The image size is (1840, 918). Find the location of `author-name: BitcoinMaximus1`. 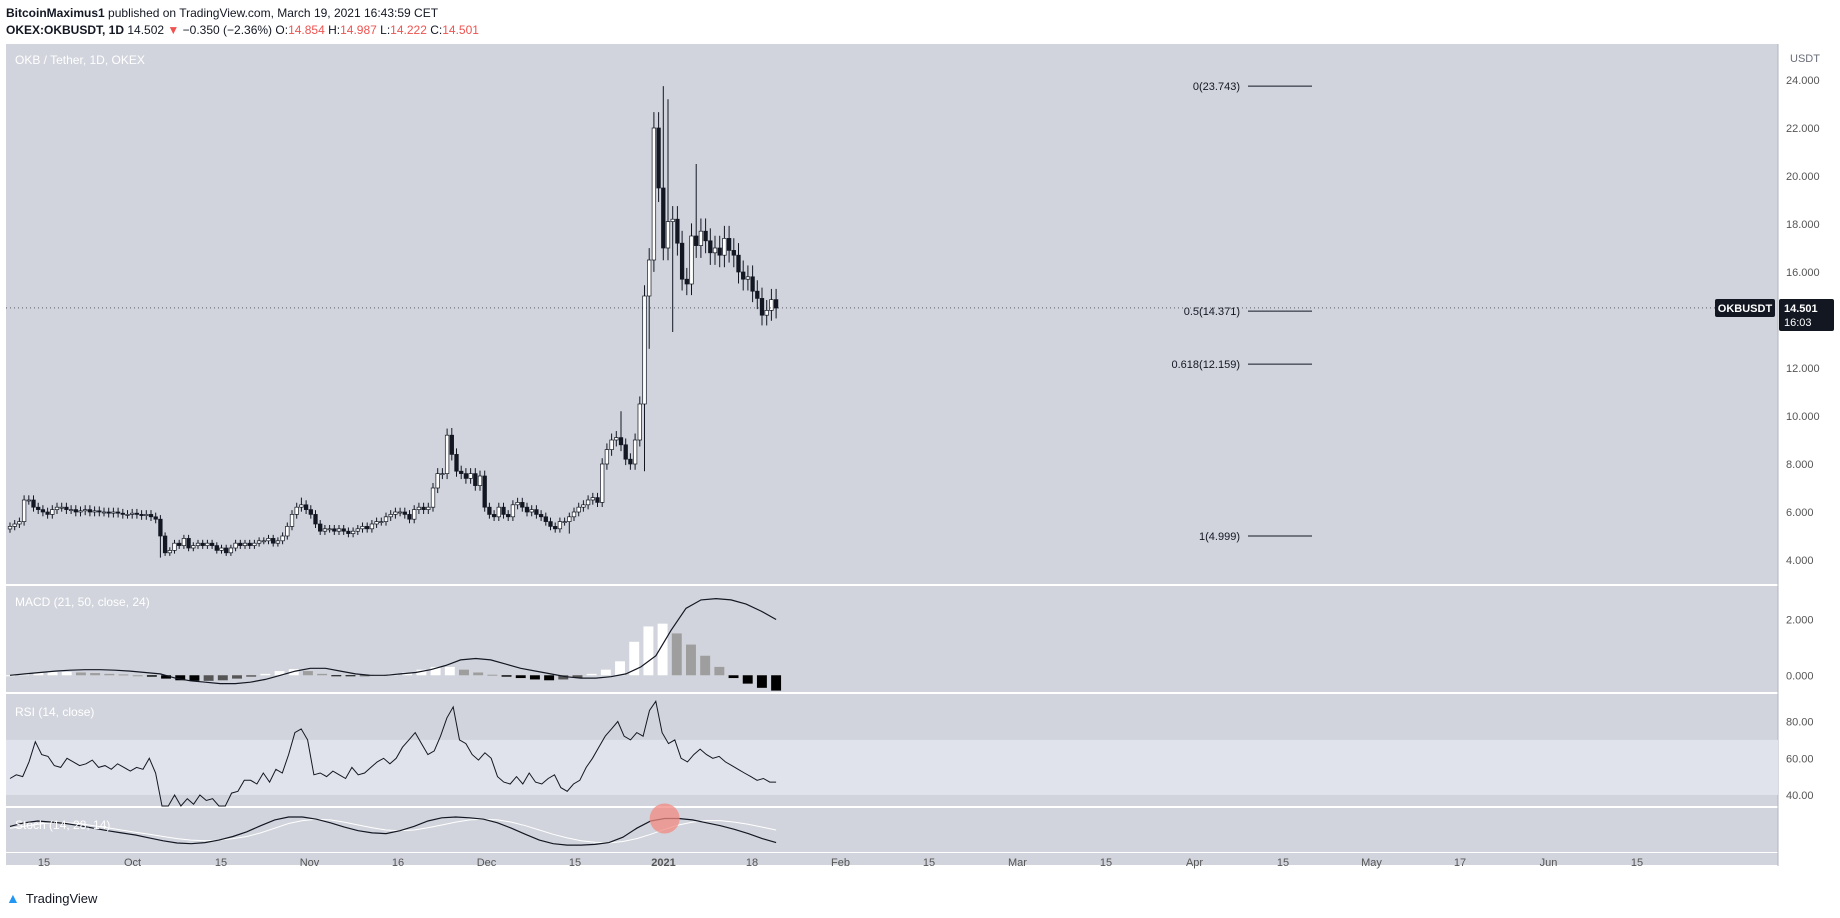

author-name: BitcoinMaximus1 is located at coordinates (55, 13).